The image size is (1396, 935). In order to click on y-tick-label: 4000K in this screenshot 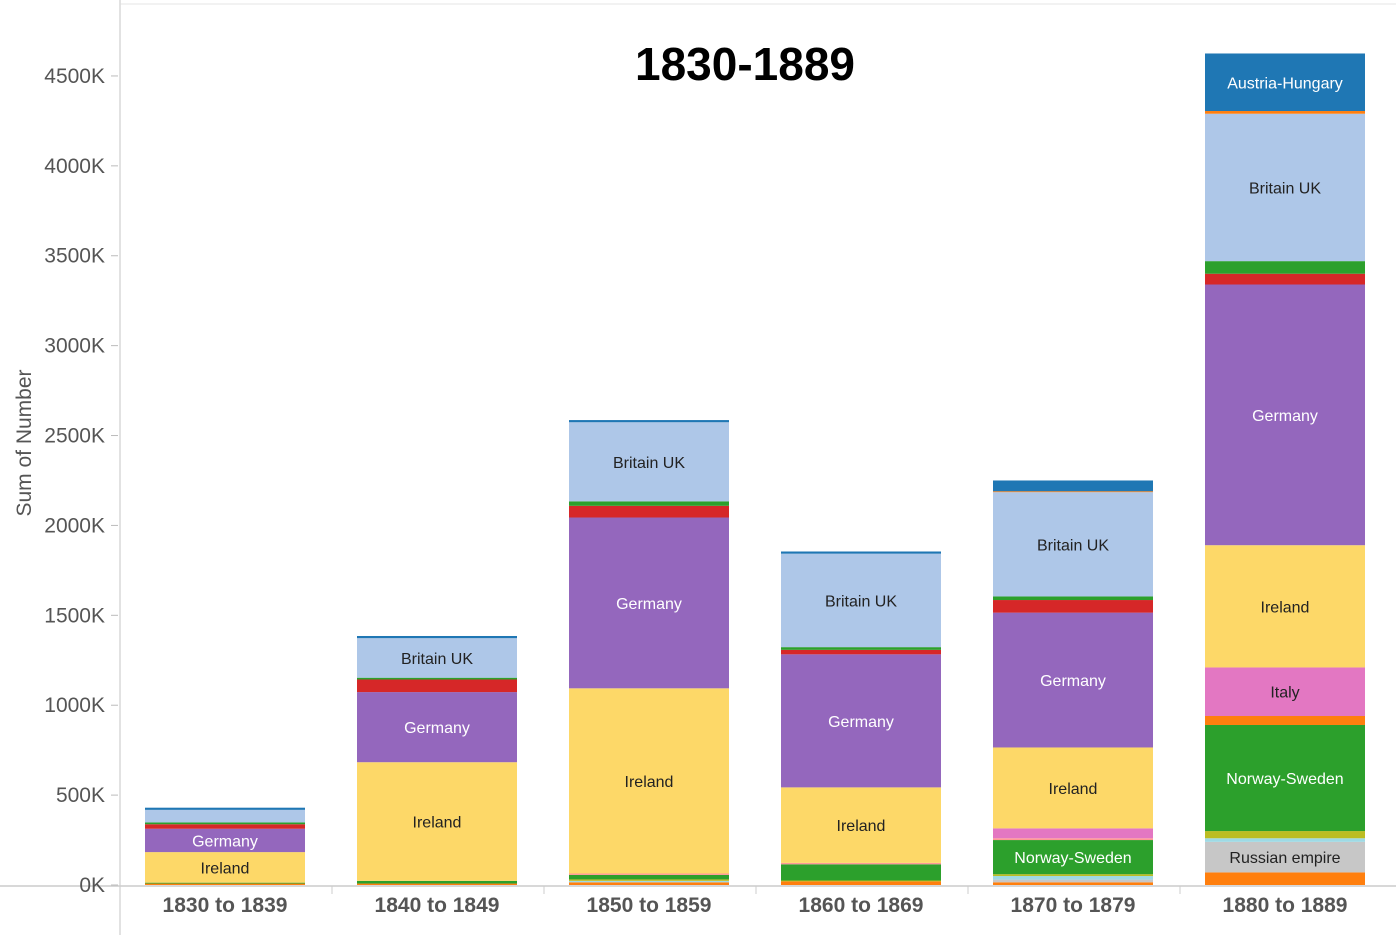, I will do `click(74, 166)`.